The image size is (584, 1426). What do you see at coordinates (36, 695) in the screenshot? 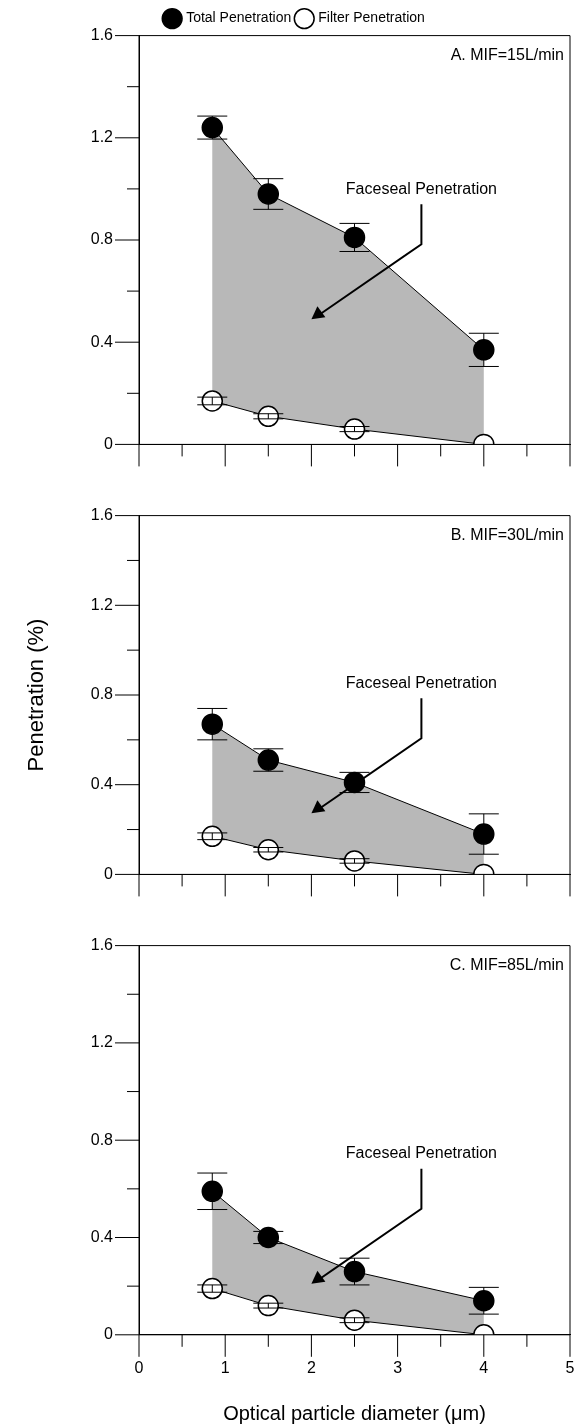
I see `y-axis-title: Penetration (%)` at bounding box center [36, 695].